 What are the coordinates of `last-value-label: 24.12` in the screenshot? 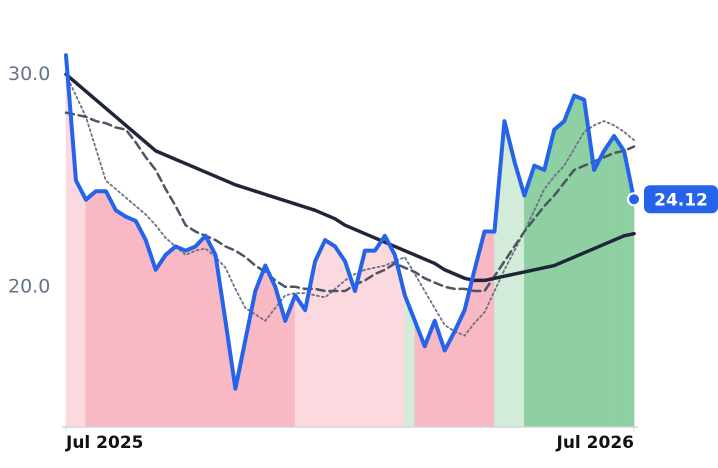 It's located at (681, 200).